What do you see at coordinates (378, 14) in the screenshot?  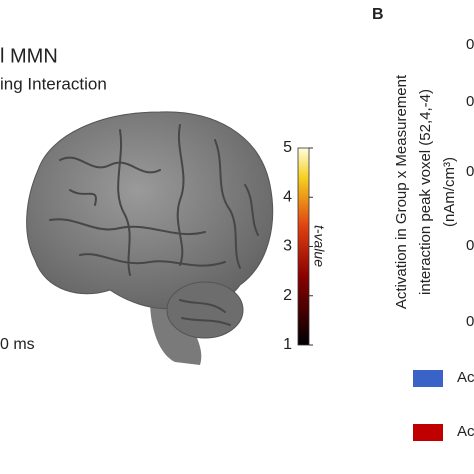 I see `panel-label: B` at bounding box center [378, 14].